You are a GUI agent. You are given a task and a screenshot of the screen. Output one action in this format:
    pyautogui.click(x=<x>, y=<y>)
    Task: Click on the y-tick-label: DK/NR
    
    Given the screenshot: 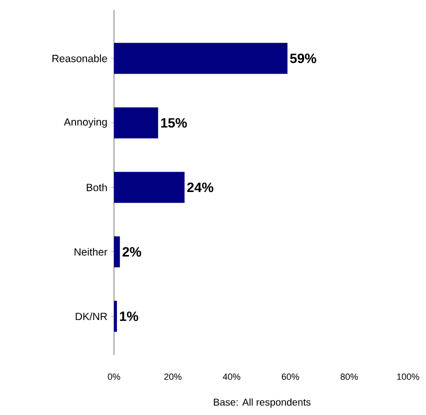 What is the action you would take?
    pyautogui.click(x=91, y=316)
    